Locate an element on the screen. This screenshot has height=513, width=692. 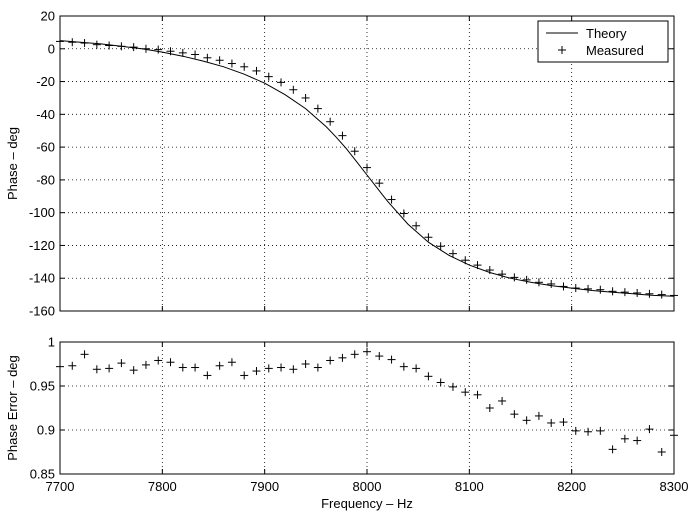
phase-error-x-tick-label: 7900 is located at coordinates (264, 486).